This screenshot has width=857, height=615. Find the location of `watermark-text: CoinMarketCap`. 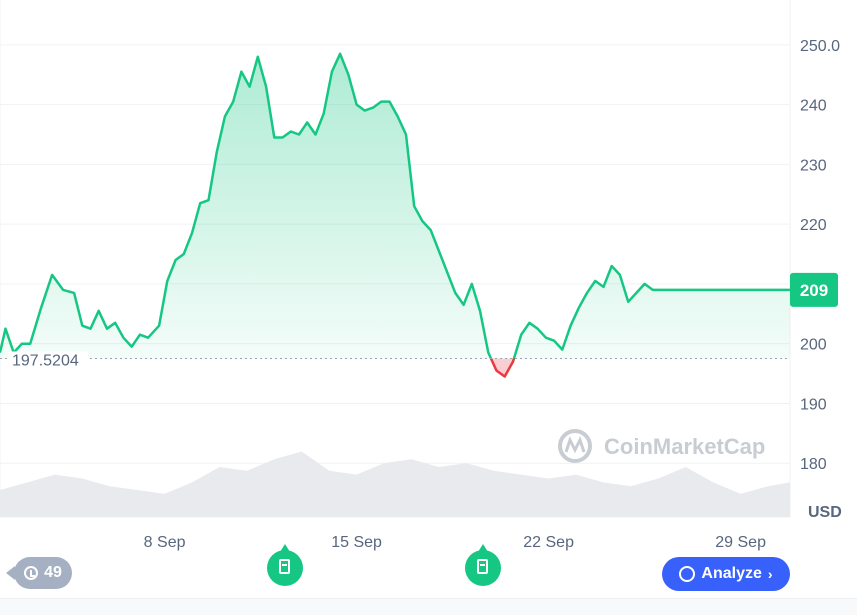

watermark-text: CoinMarketCap is located at coordinates (684, 446).